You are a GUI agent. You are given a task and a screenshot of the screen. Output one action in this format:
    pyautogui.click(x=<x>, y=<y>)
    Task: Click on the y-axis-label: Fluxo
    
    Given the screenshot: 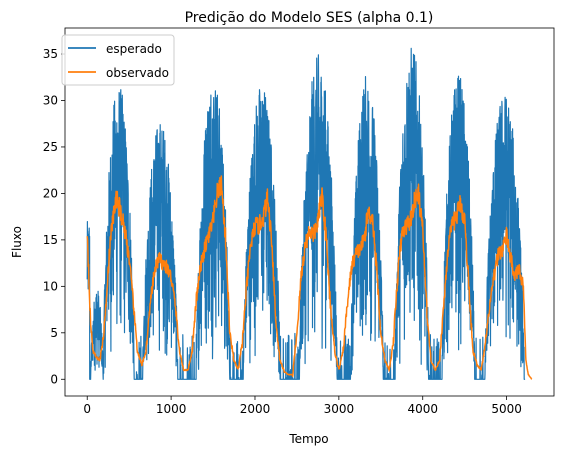 What is the action you would take?
    pyautogui.click(x=17, y=242)
    